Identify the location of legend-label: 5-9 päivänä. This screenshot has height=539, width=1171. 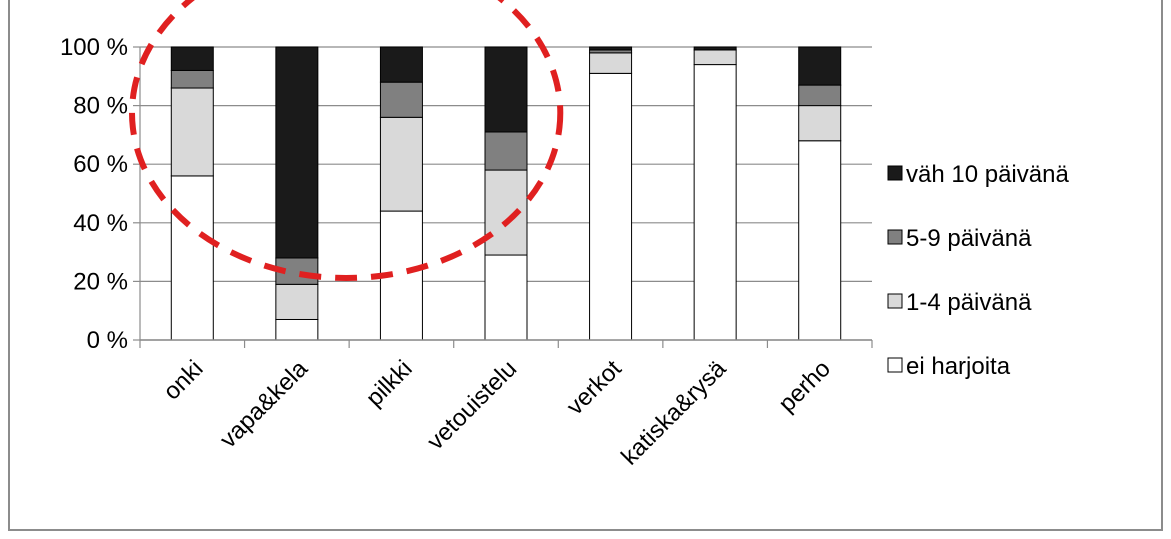
(969, 238).